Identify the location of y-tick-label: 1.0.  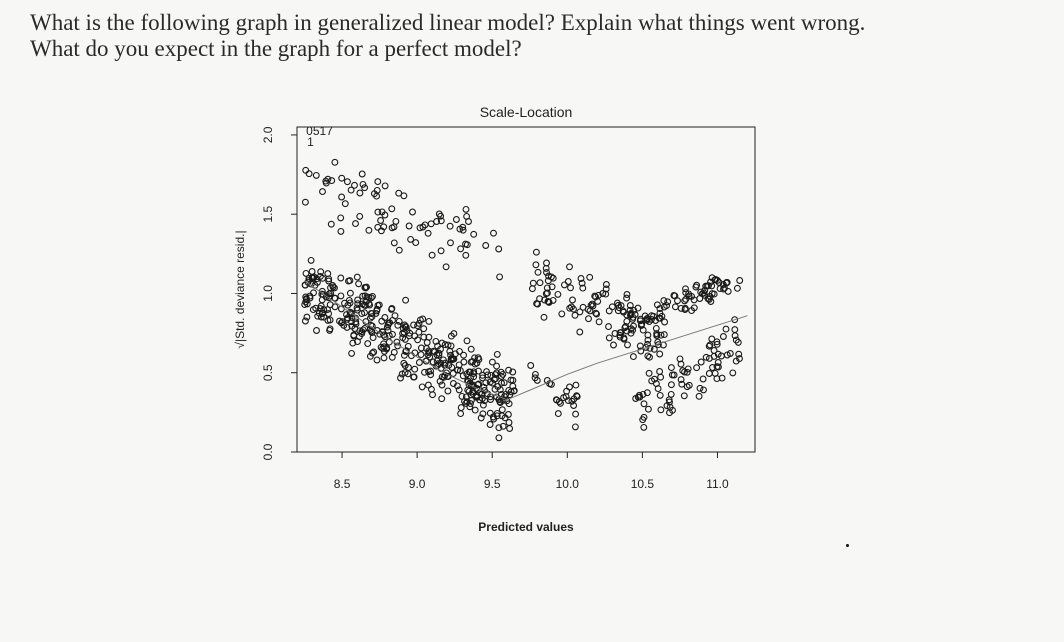
(268, 293).